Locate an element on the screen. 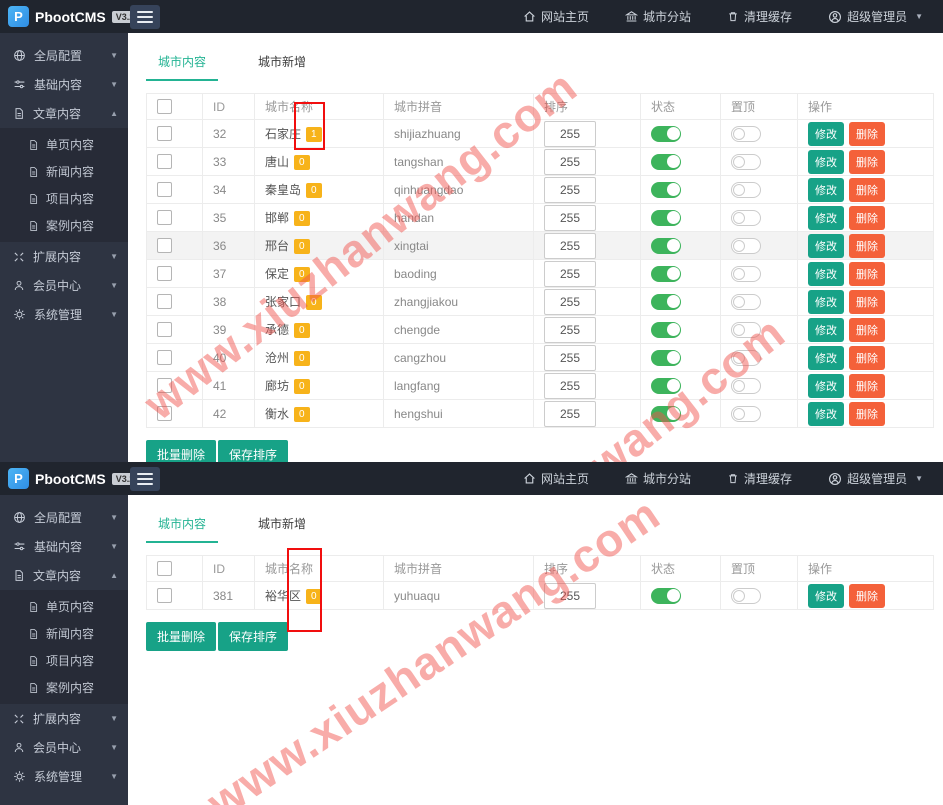  save-sort-button: 保存排序 is located at coordinates (253, 636).